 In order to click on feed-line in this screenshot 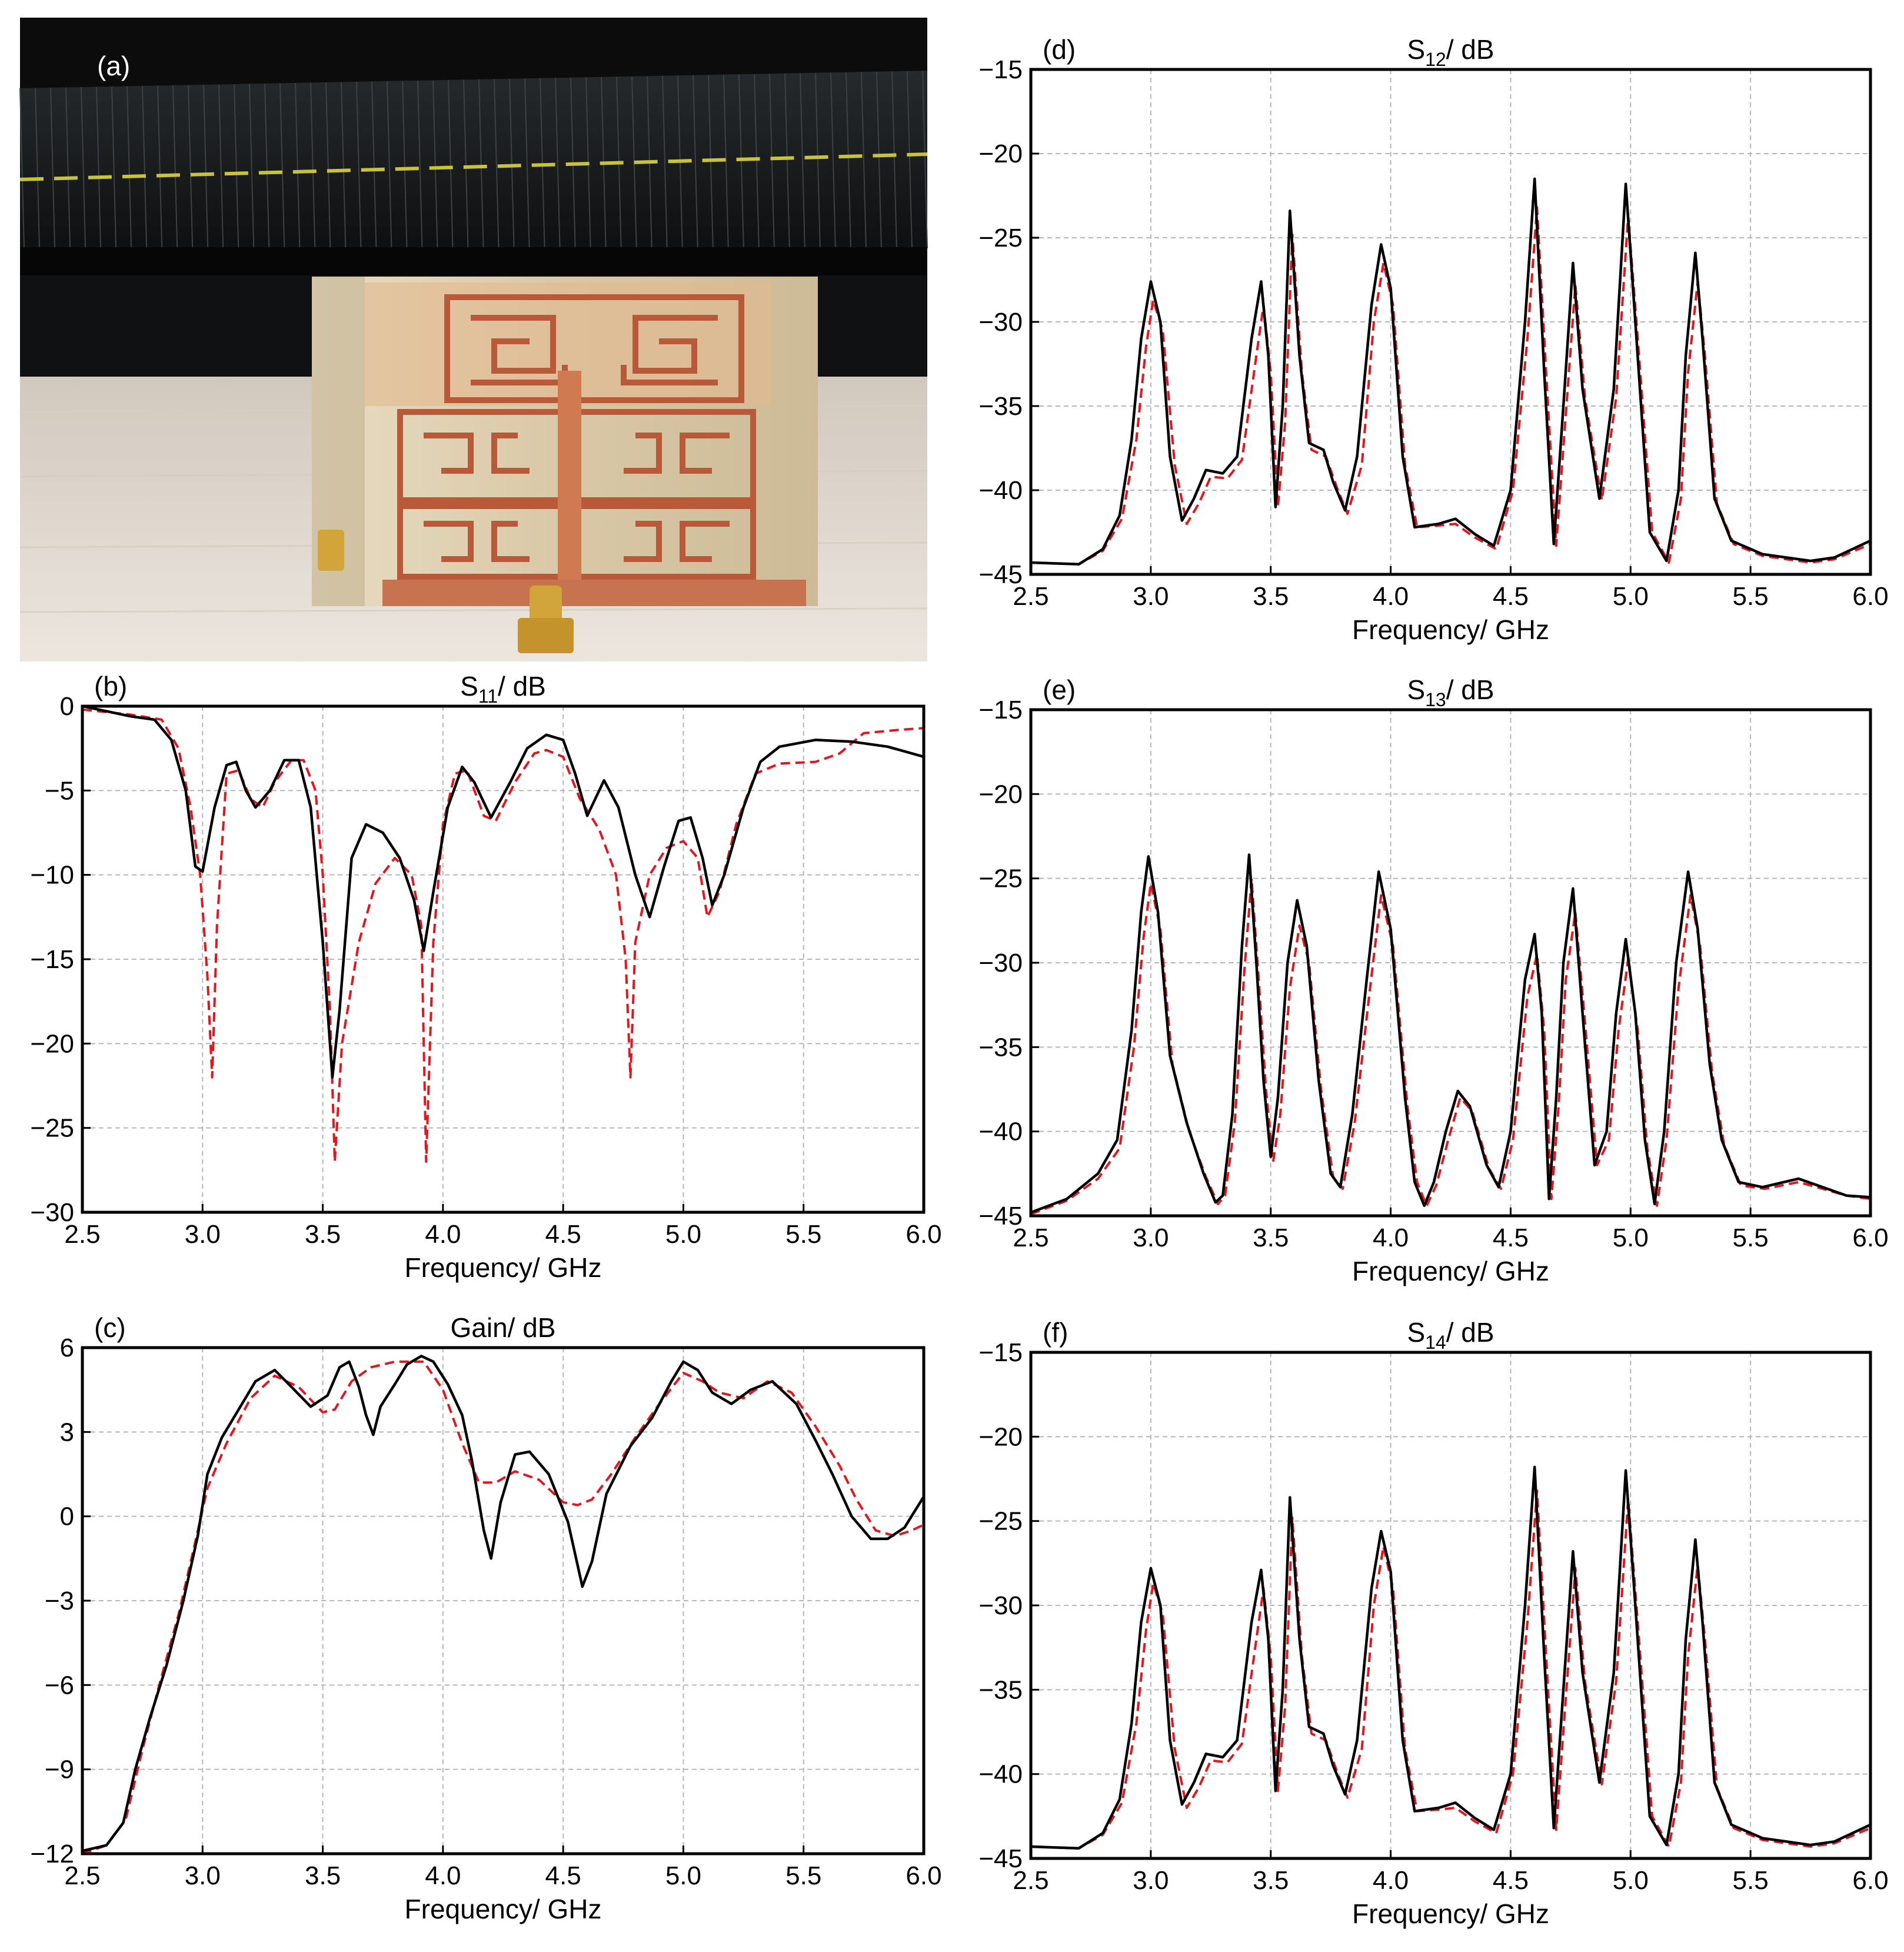, I will do `click(569, 477)`.